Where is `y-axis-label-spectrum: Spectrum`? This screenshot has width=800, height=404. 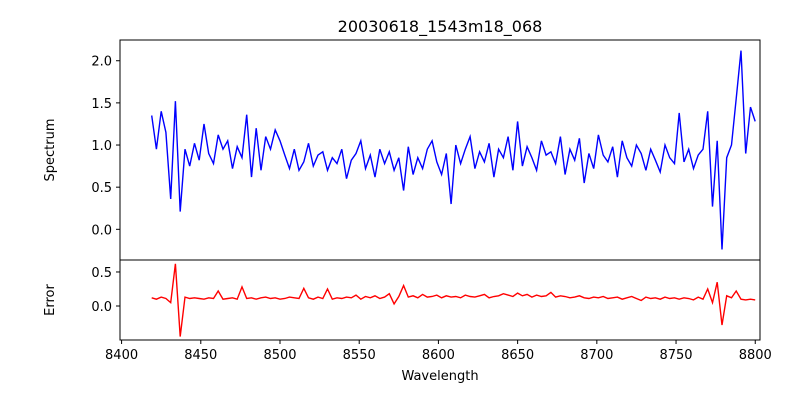
y-axis-label-spectrum: Spectrum is located at coordinates (50, 150).